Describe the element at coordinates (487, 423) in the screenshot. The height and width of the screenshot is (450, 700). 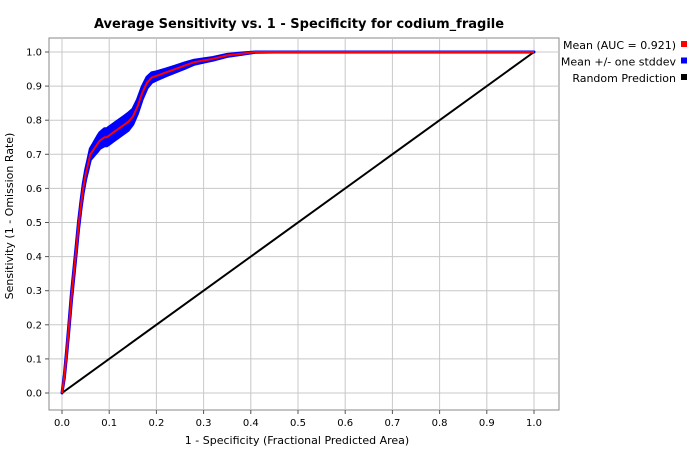
I see `x-tick-label: 0.9` at that location.